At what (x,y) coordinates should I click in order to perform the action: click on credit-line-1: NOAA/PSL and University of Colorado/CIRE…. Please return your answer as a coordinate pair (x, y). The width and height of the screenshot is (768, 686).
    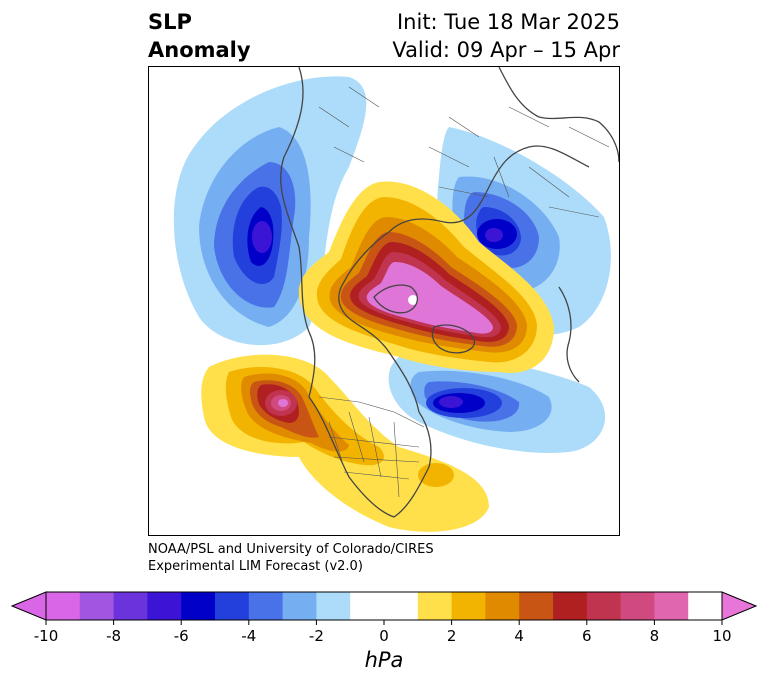
    Looking at the image, I should click on (291, 549).